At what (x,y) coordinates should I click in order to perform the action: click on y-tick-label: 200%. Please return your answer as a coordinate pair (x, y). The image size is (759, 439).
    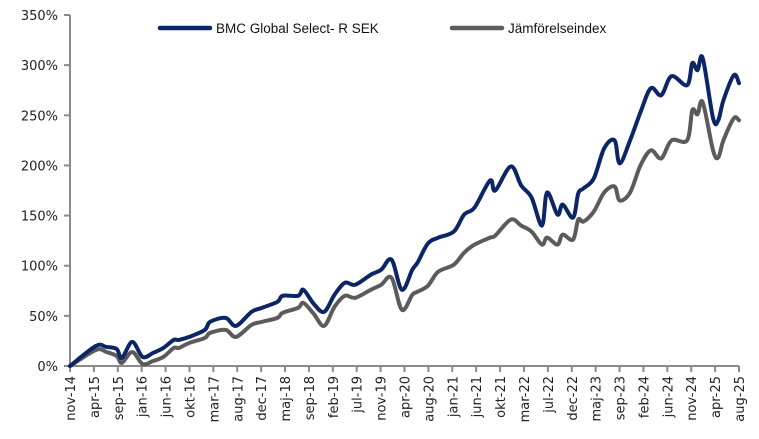
    Looking at the image, I should click on (39, 166).